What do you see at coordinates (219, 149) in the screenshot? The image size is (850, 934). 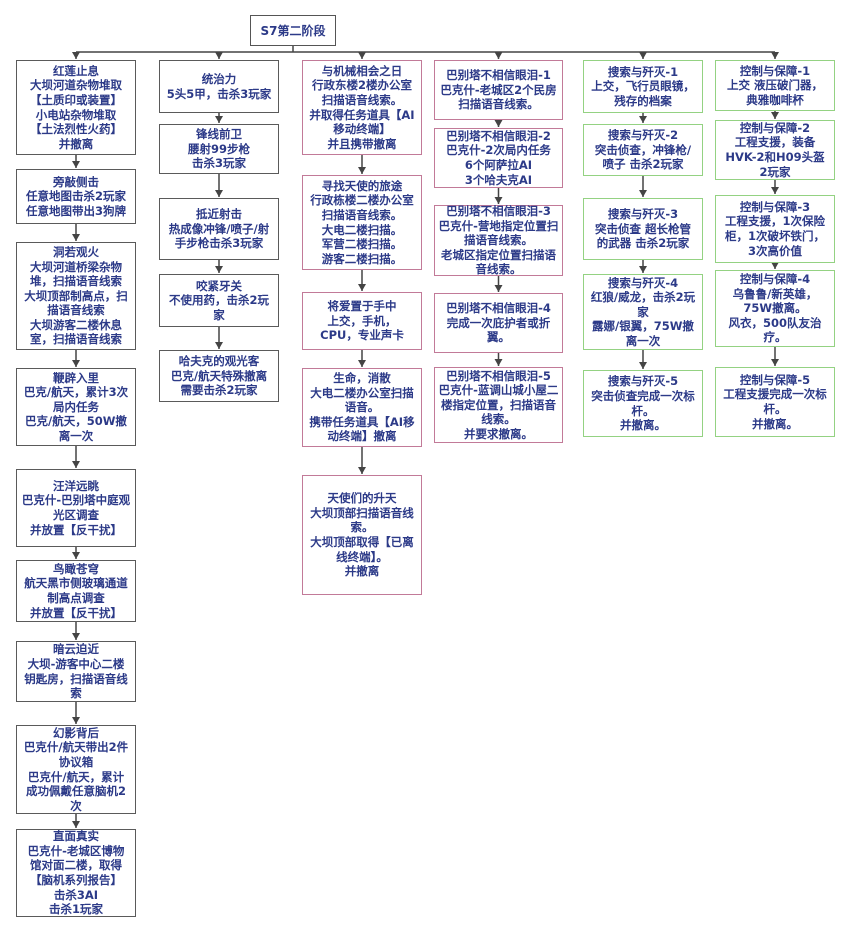 I see `task-node: 锋线前卫 腰射99步枪 击杀3玩家` at bounding box center [219, 149].